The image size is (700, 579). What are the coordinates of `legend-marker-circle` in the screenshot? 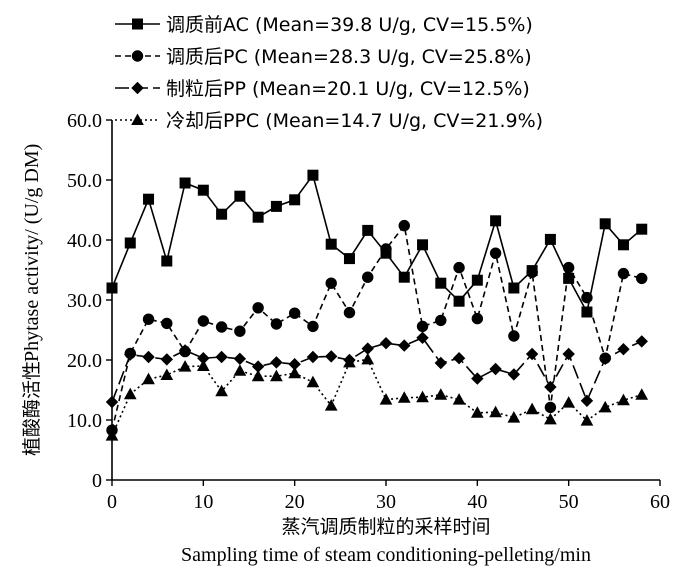 It's located at (137, 56).